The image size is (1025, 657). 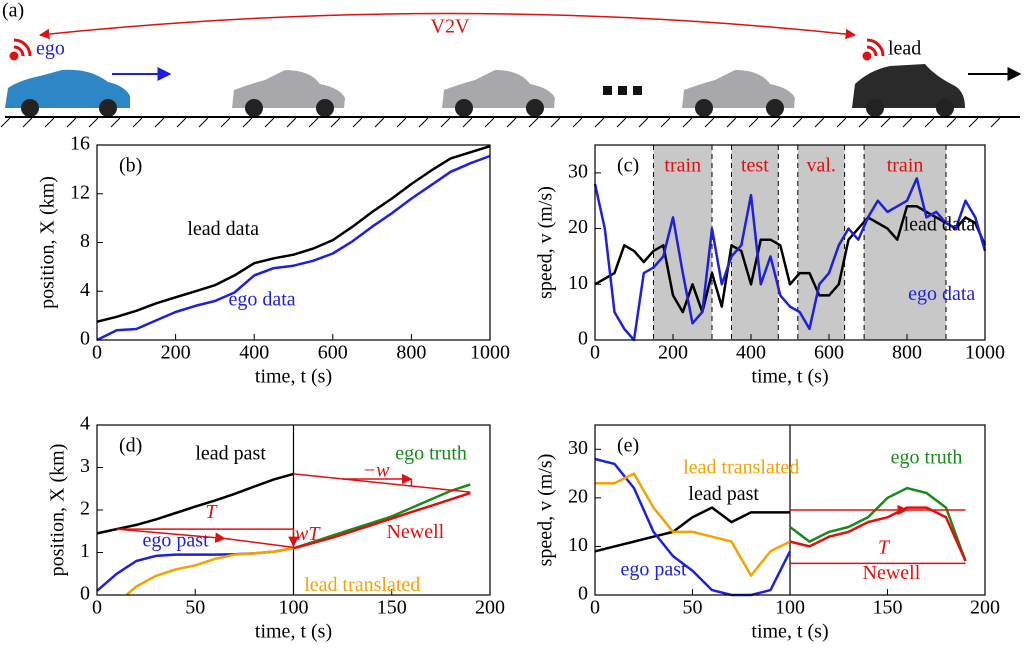 I want to click on annotation: −w, so click(x=376, y=470).